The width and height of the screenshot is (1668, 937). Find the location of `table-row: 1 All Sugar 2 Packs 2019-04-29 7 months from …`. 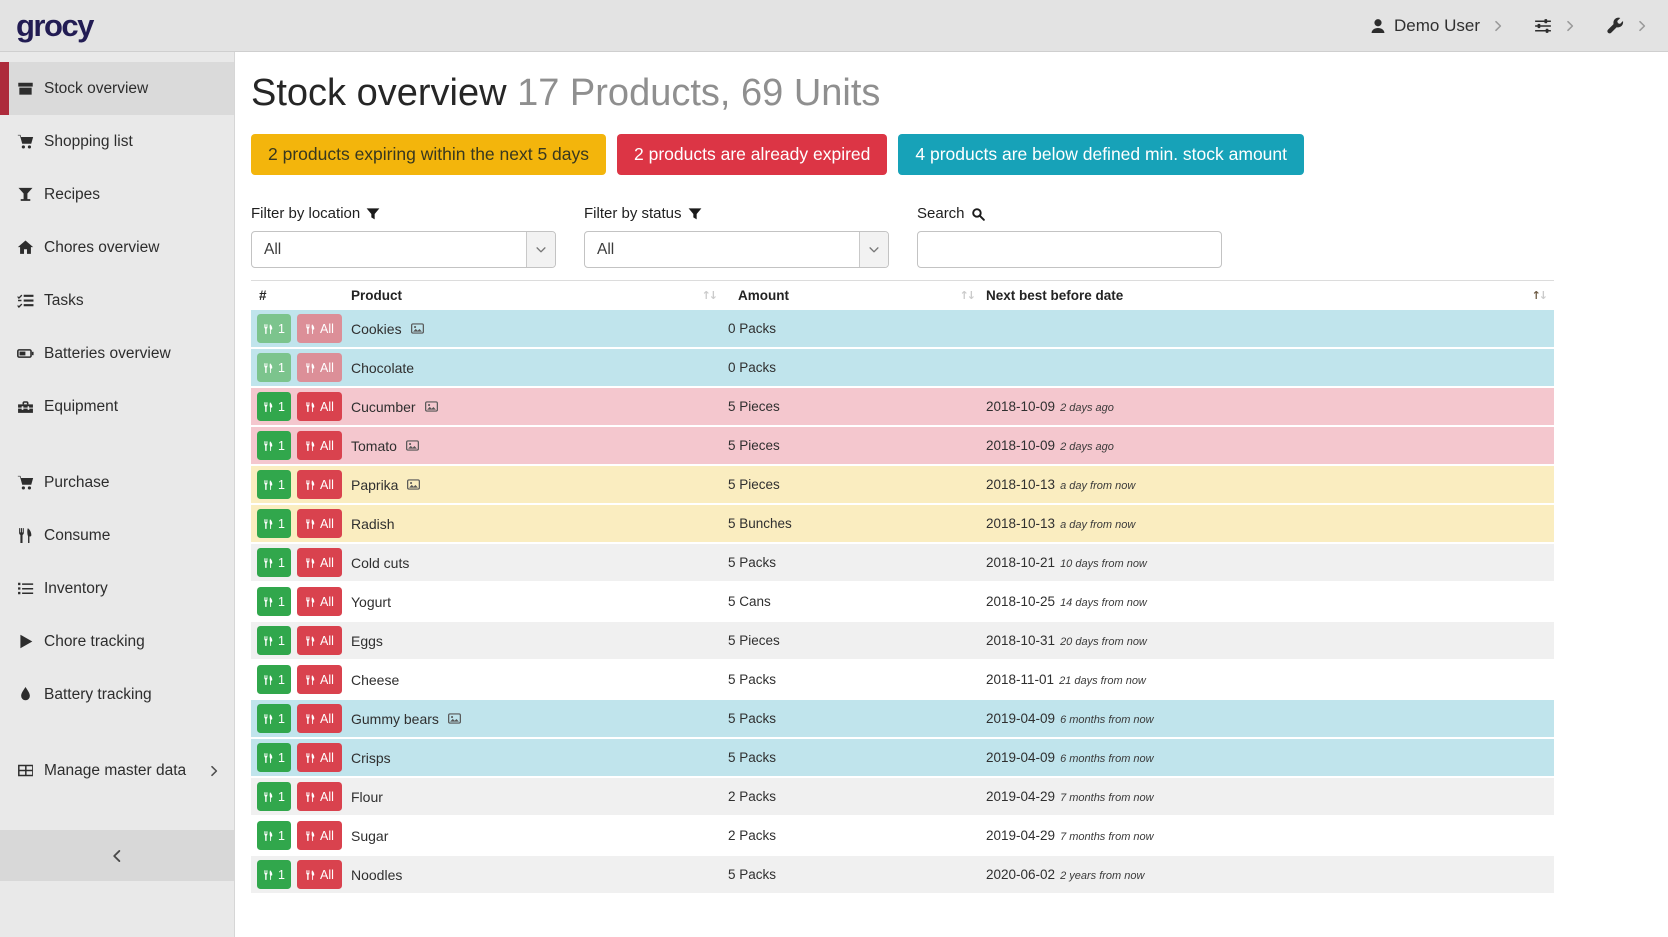

table-row: 1 All Sugar 2 Packs 2019-04-29 7 months from … is located at coordinates (902, 836).